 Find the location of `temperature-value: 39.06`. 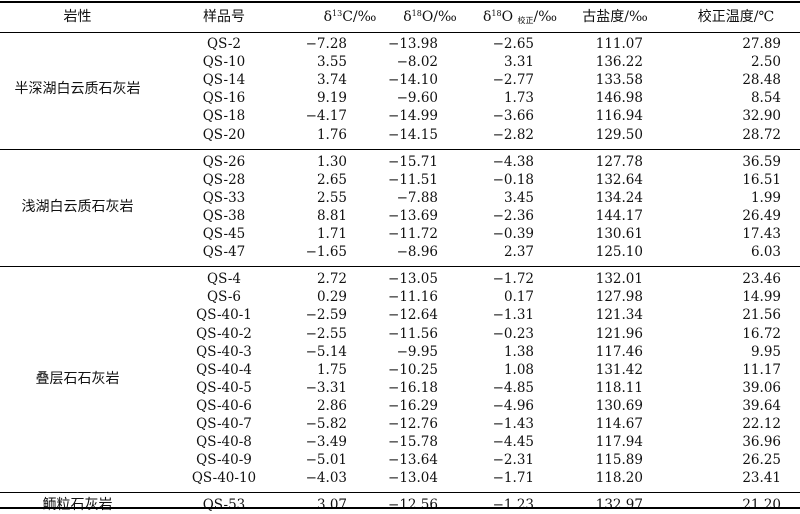

temperature-value: 39.06 is located at coordinates (761, 387).